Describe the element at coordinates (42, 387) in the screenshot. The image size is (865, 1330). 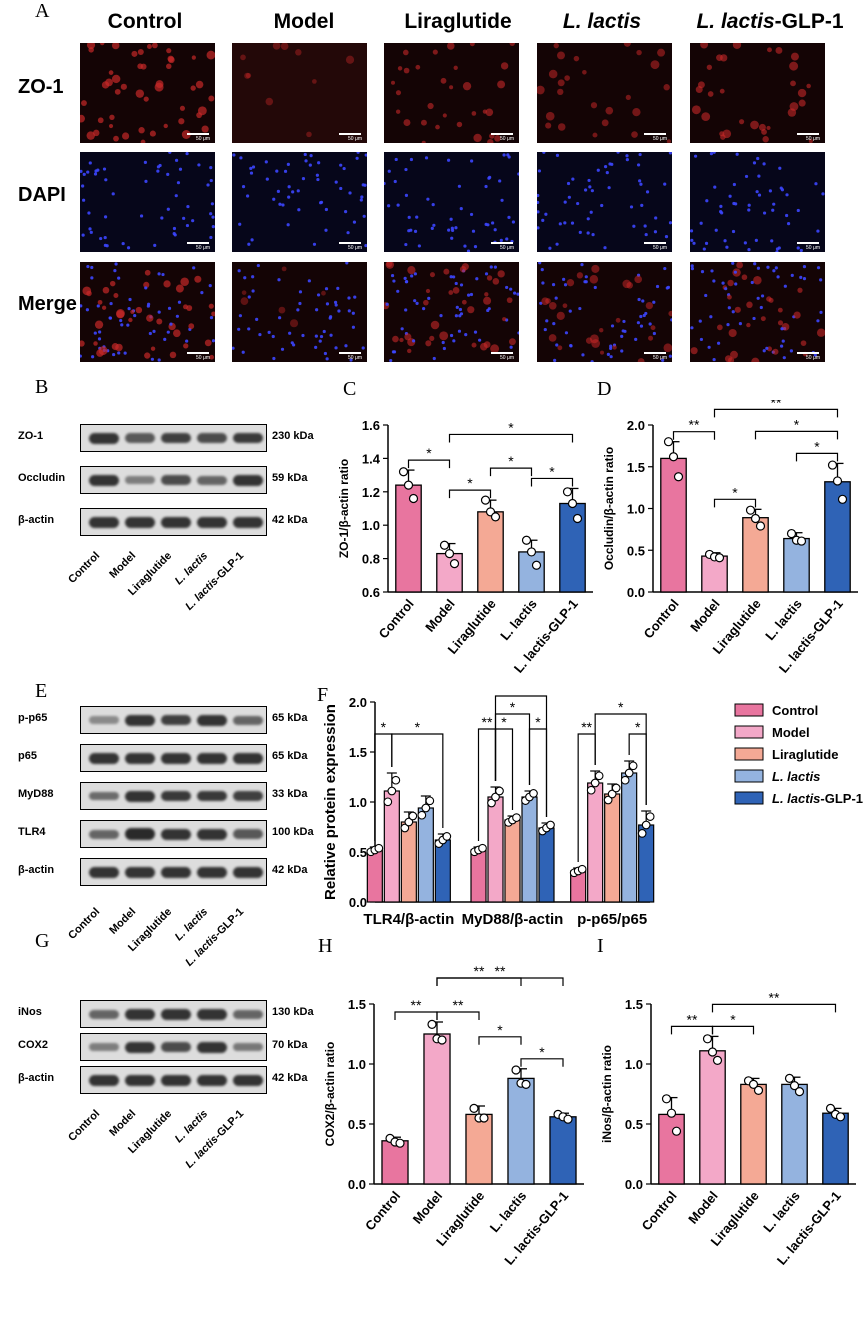
I see `panel-label-b: B` at that location.